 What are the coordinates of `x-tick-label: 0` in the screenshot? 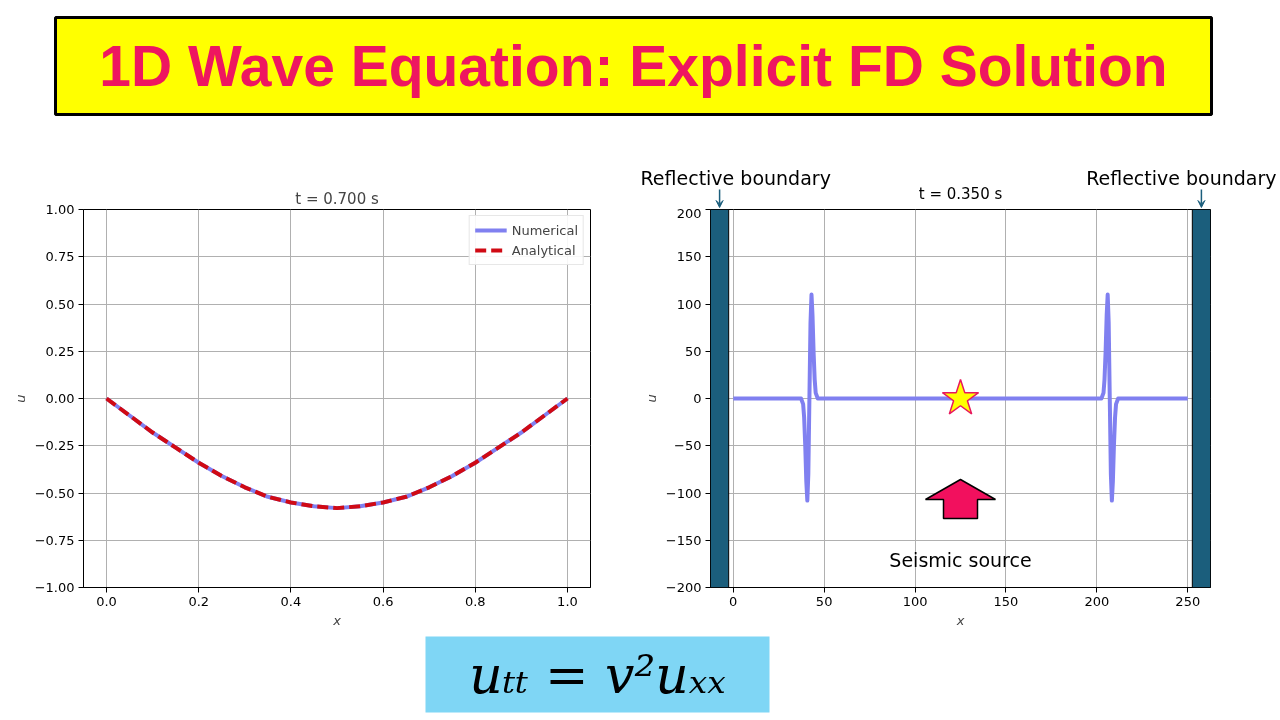 It's located at (733, 601).